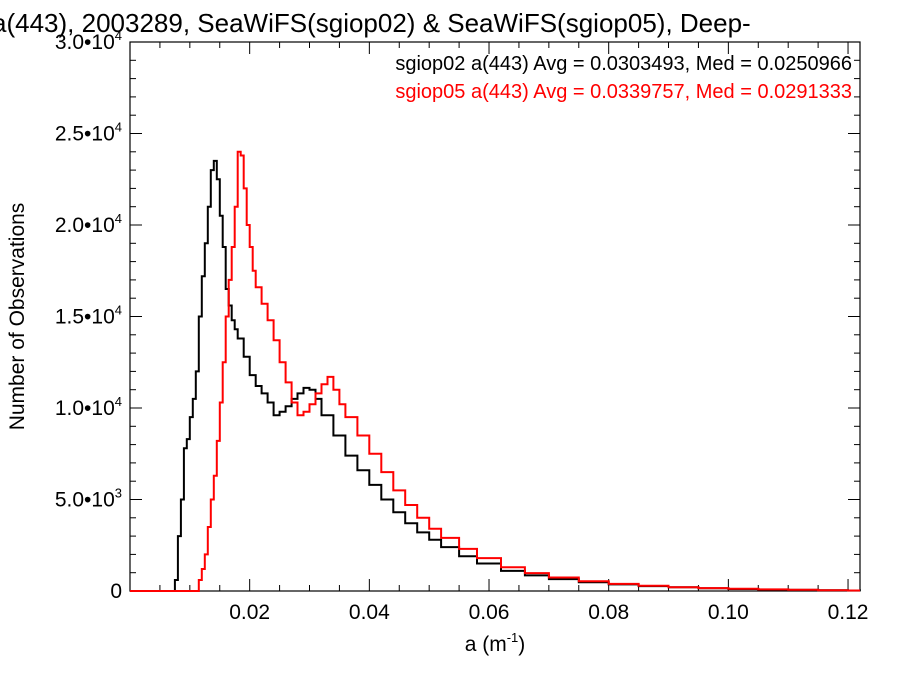 Image resolution: width=900 pixels, height=675 pixels. What do you see at coordinates (486, 644) in the screenshot?
I see `x-axis-label-main: a (m` at bounding box center [486, 644].